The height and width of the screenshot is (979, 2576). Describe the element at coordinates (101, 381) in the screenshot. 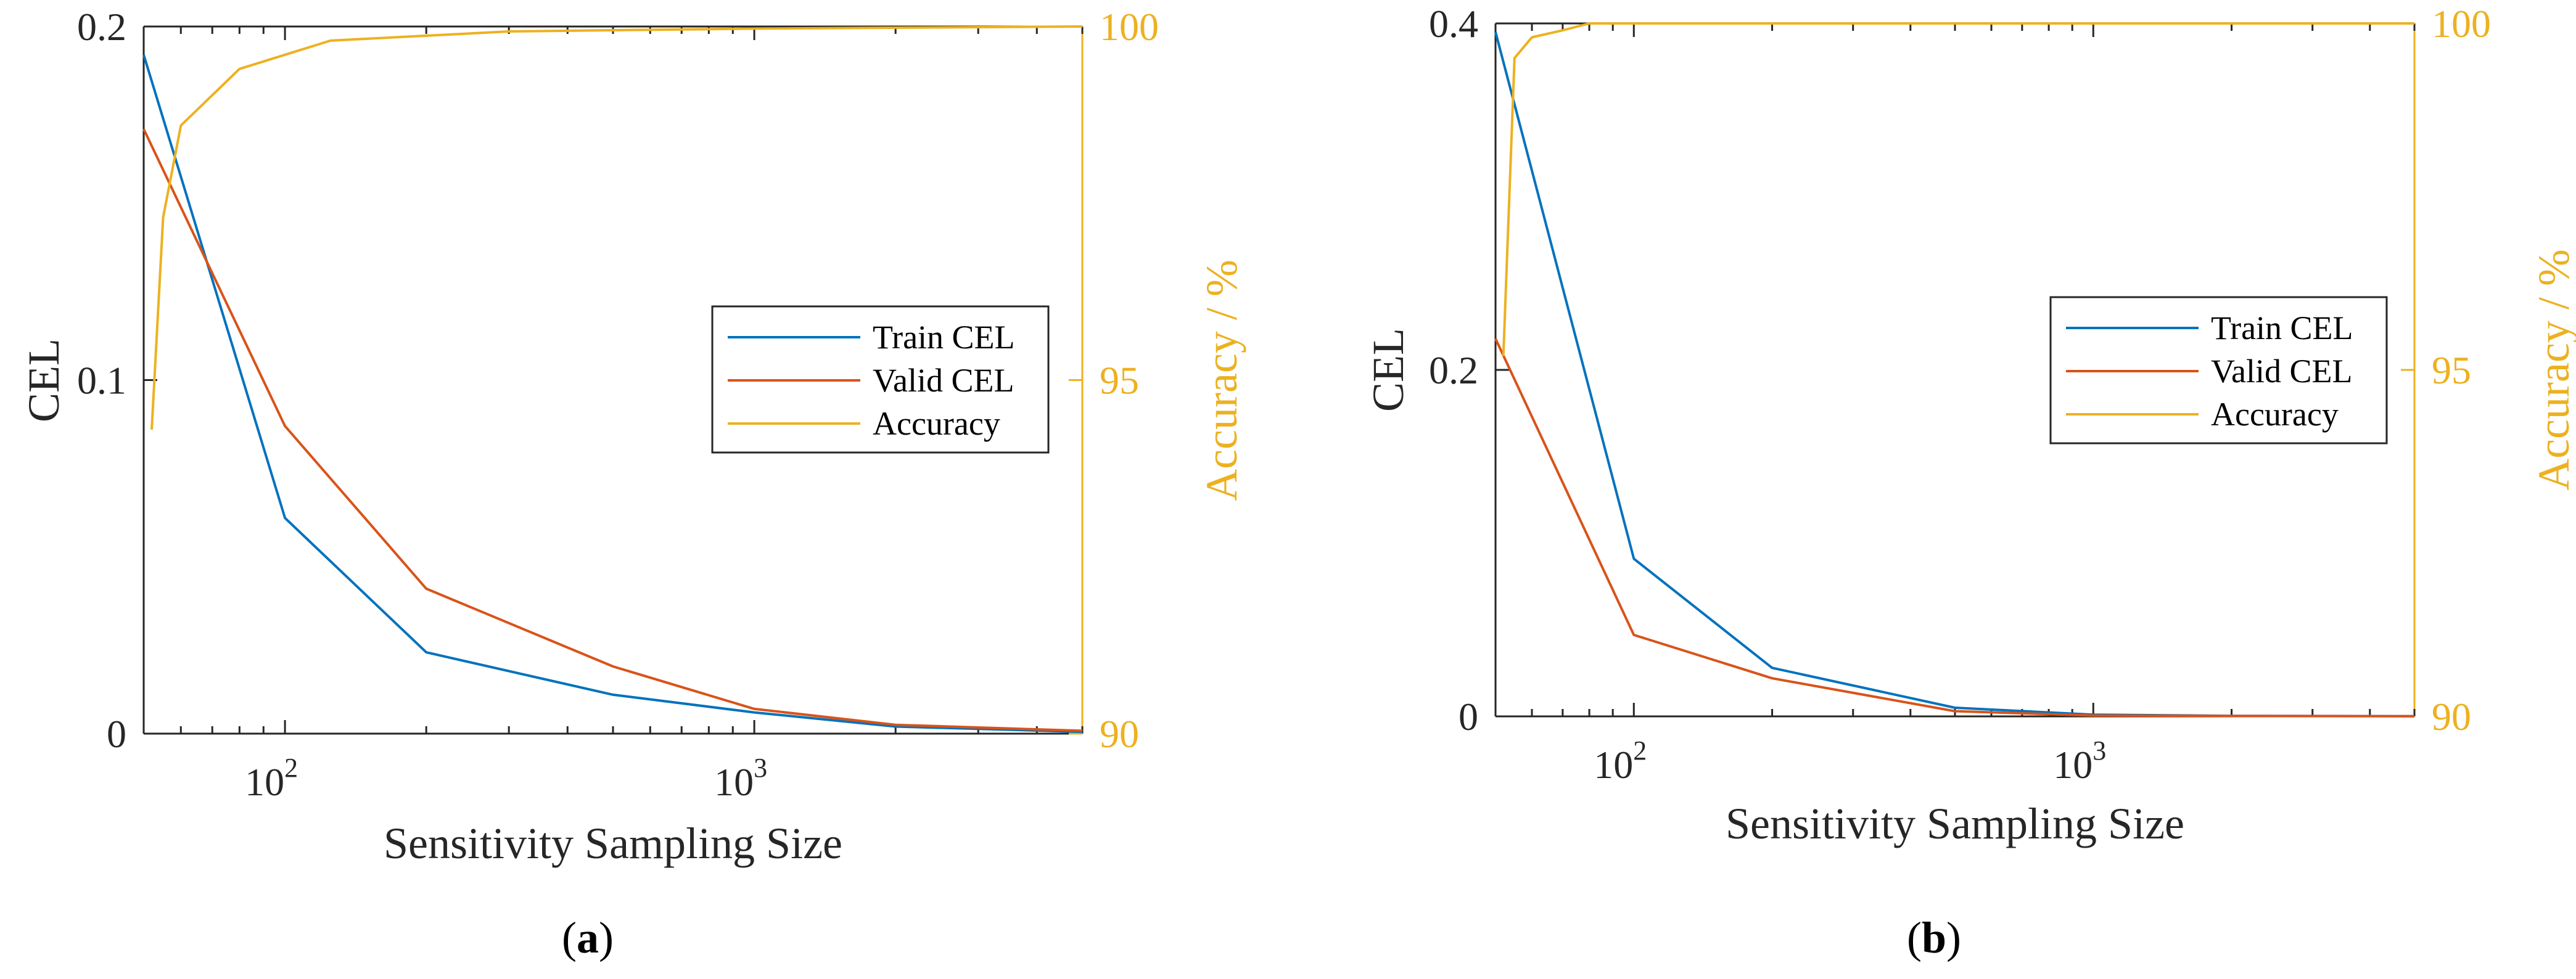

I see `y-tick-label: 0.1` at that location.